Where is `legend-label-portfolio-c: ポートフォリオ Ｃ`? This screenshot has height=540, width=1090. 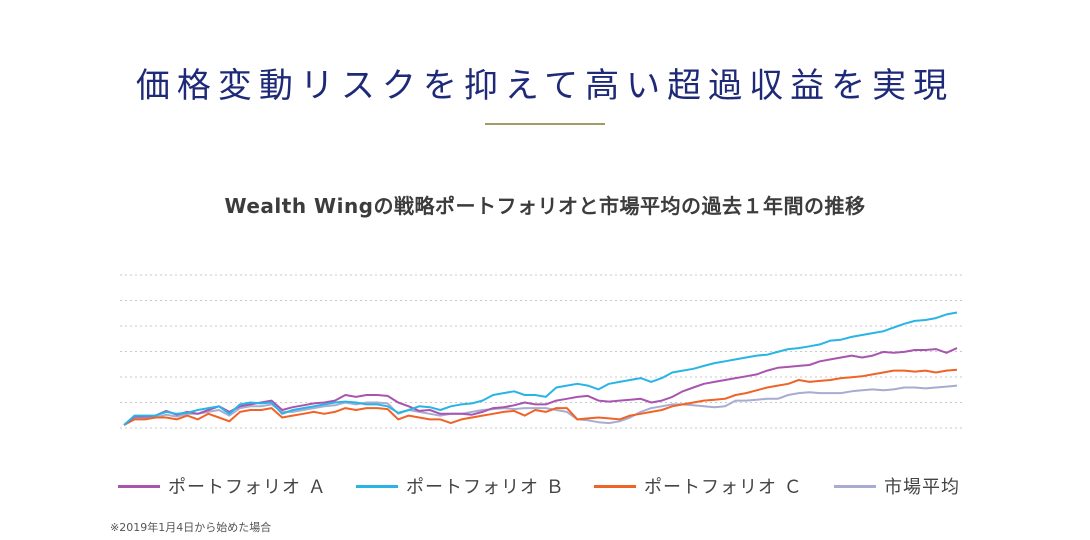
legend-label-portfolio-c: ポートフォリオ Ｃ is located at coordinates (723, 487).